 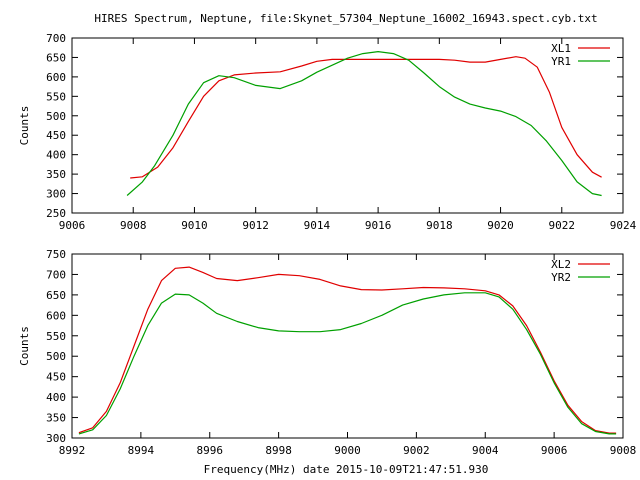 What do you see at coordinates (56, 213) in the screenshot?
I see `y-tick-label: 250` at bounding box center [56, 213].